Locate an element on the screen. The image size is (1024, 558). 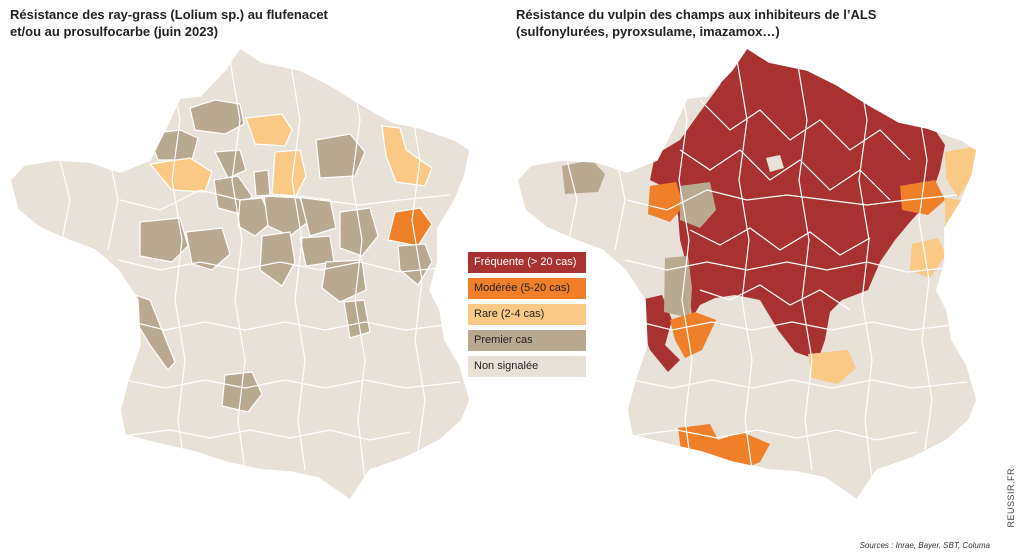
paris-non-signalee is located at coordinates (775, 163).